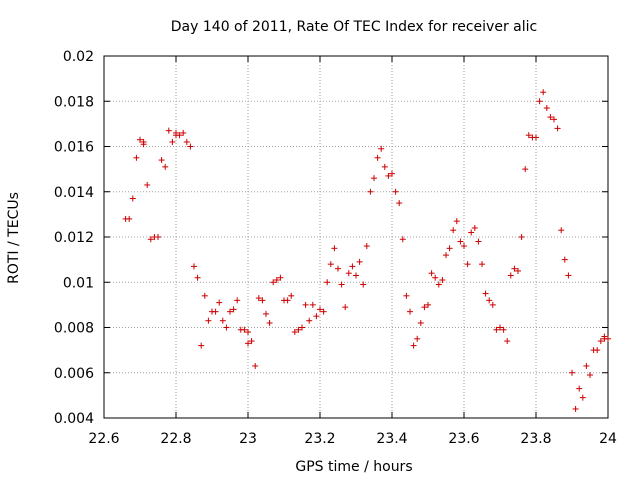 The image size is (640, 480). What do you see at coordinates (78, 283) in the screenshot?
I see `y-tick-label: 0.01` at bounding box center [78, 283].